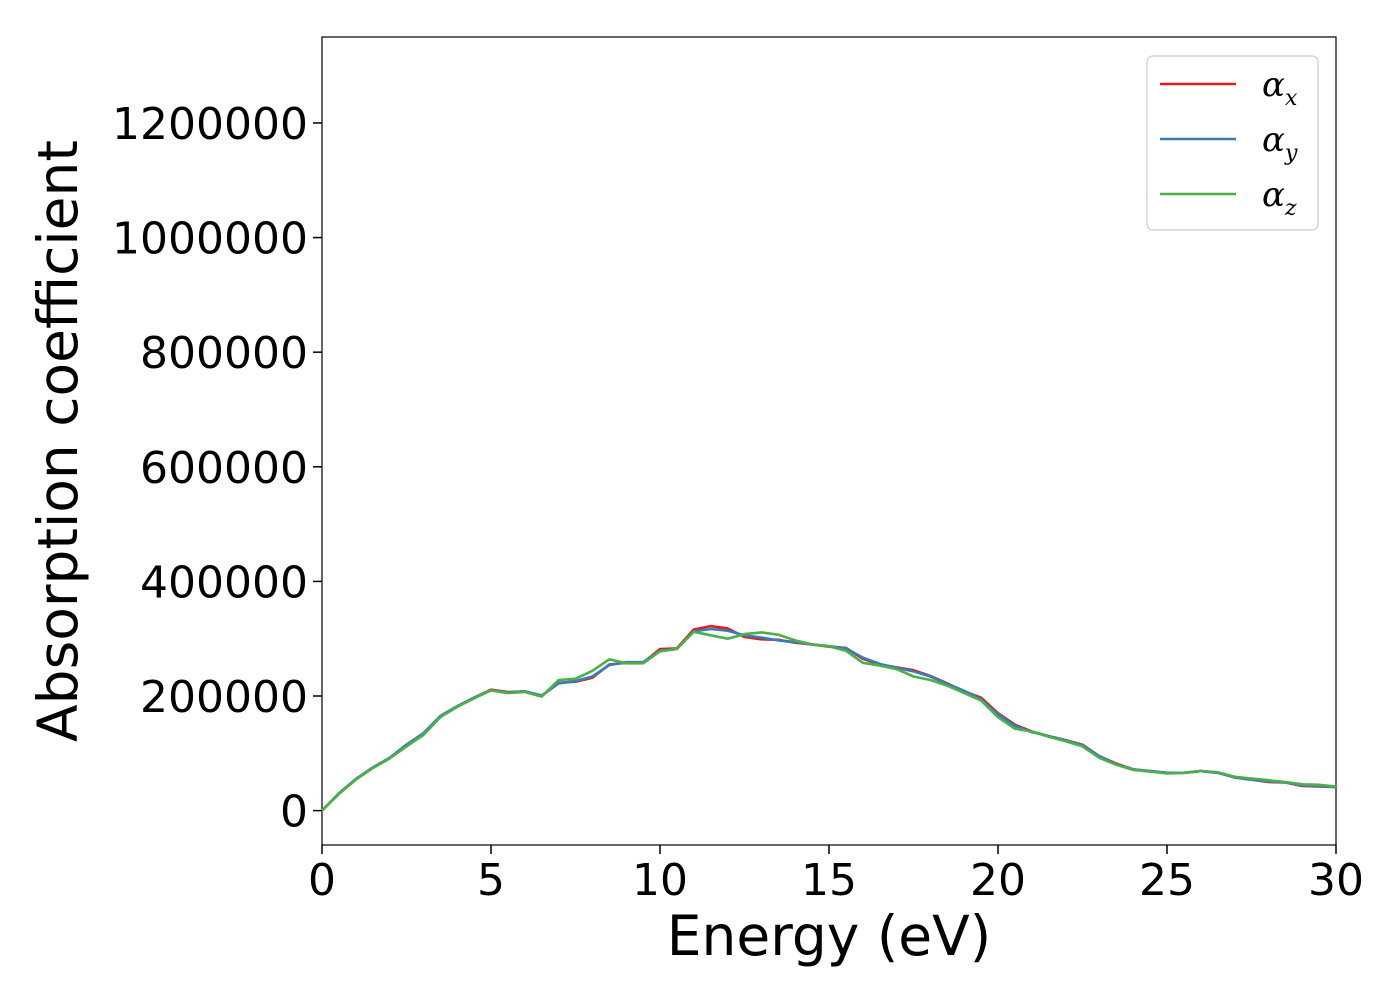 The height and width of the screenshot is (1000, 1400). Describe the element at coordinates (210, 124) in the screenshot. I see `y-tick-label: 1200000` at that location.